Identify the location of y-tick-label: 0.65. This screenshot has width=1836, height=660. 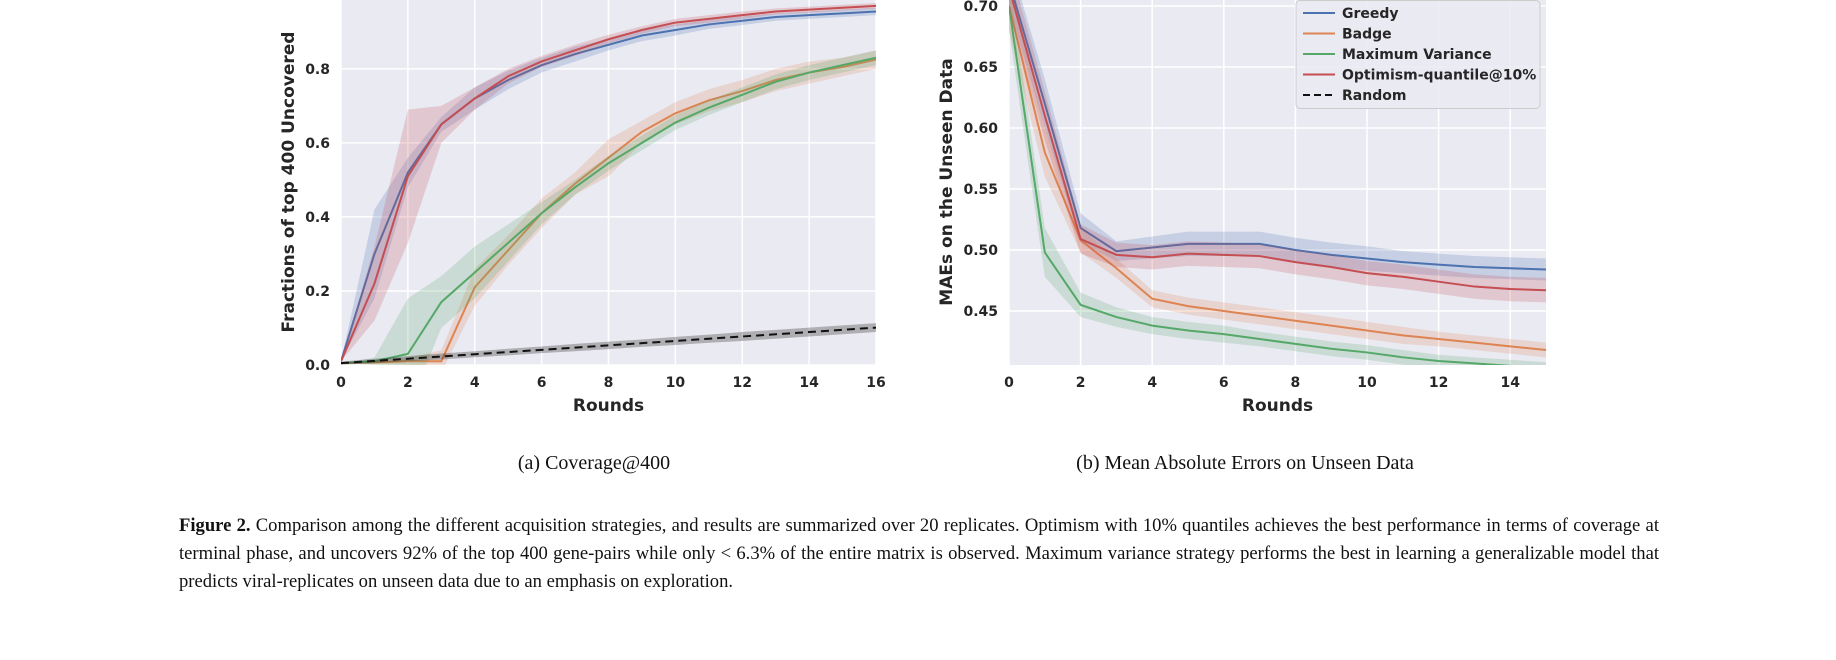
(980, 68).